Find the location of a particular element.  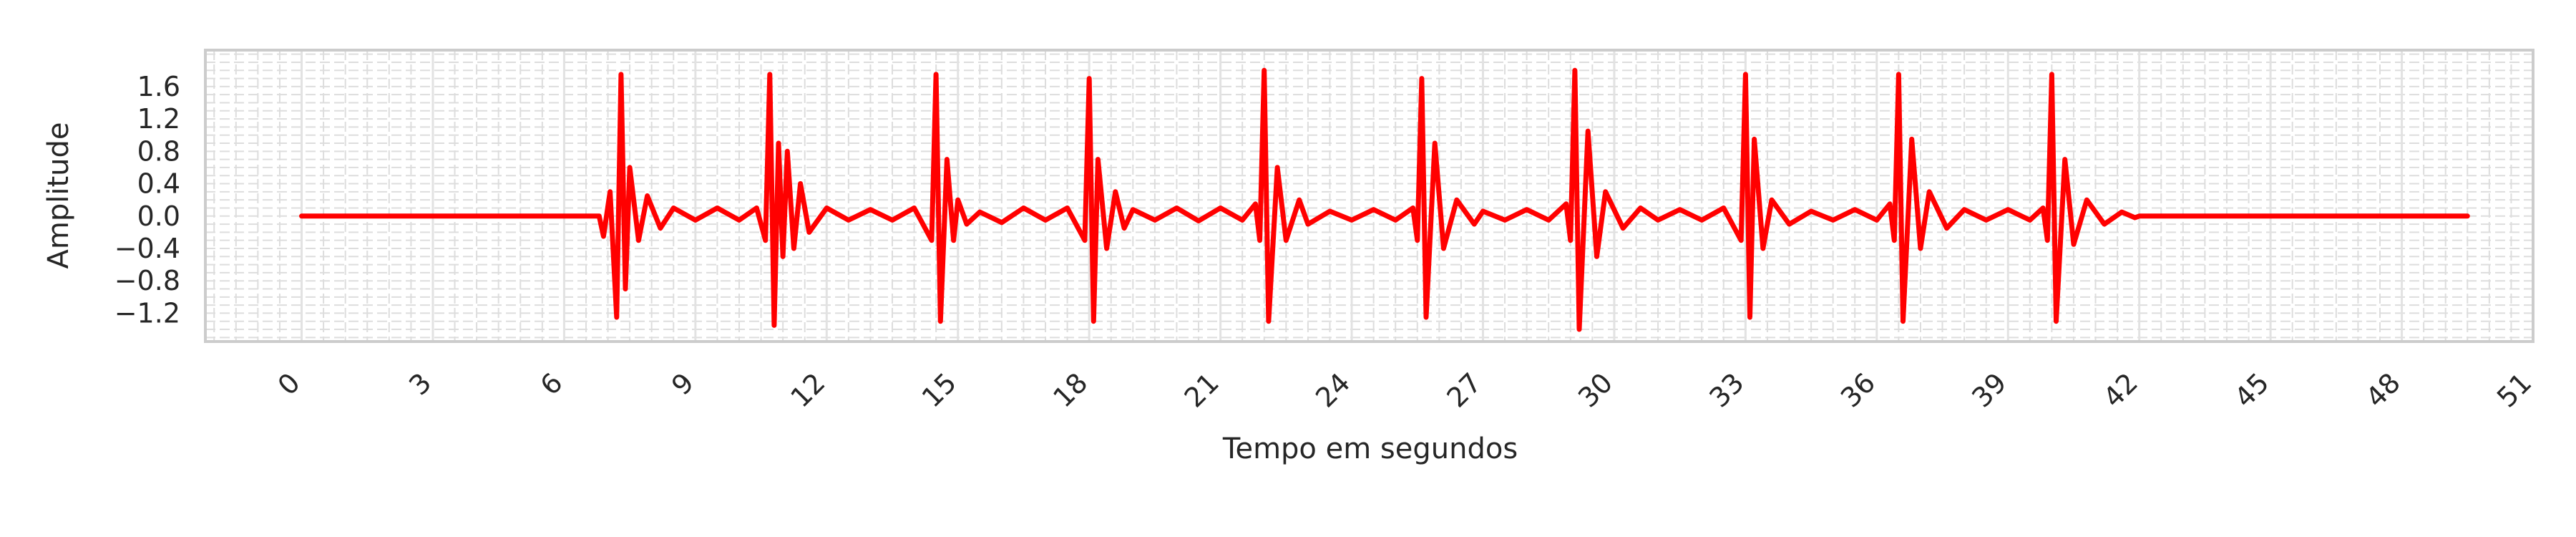

y-axis-ticks: −1.2−0.8−0.40.00.40.81.21.6 is located at coordinates (147, 200).